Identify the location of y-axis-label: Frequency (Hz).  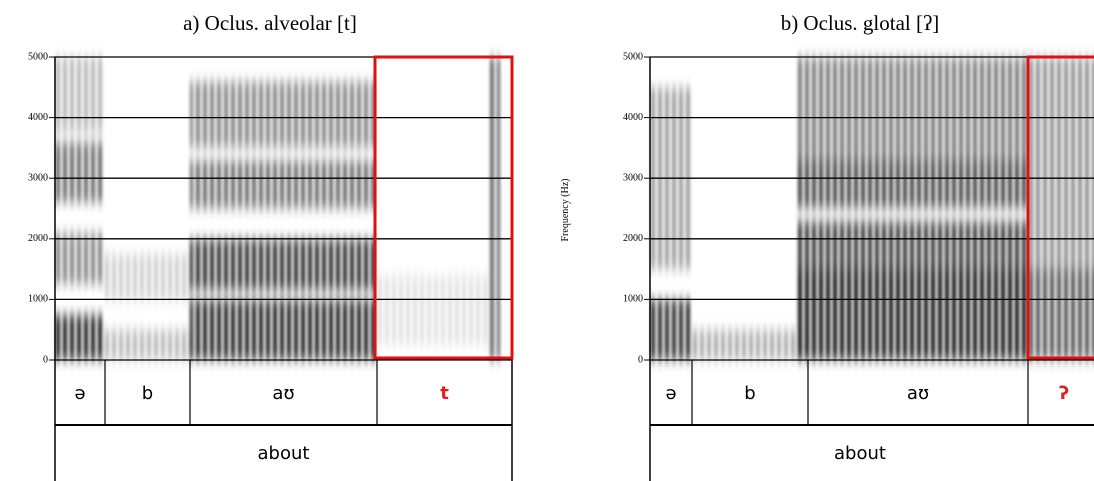
(565, 209).